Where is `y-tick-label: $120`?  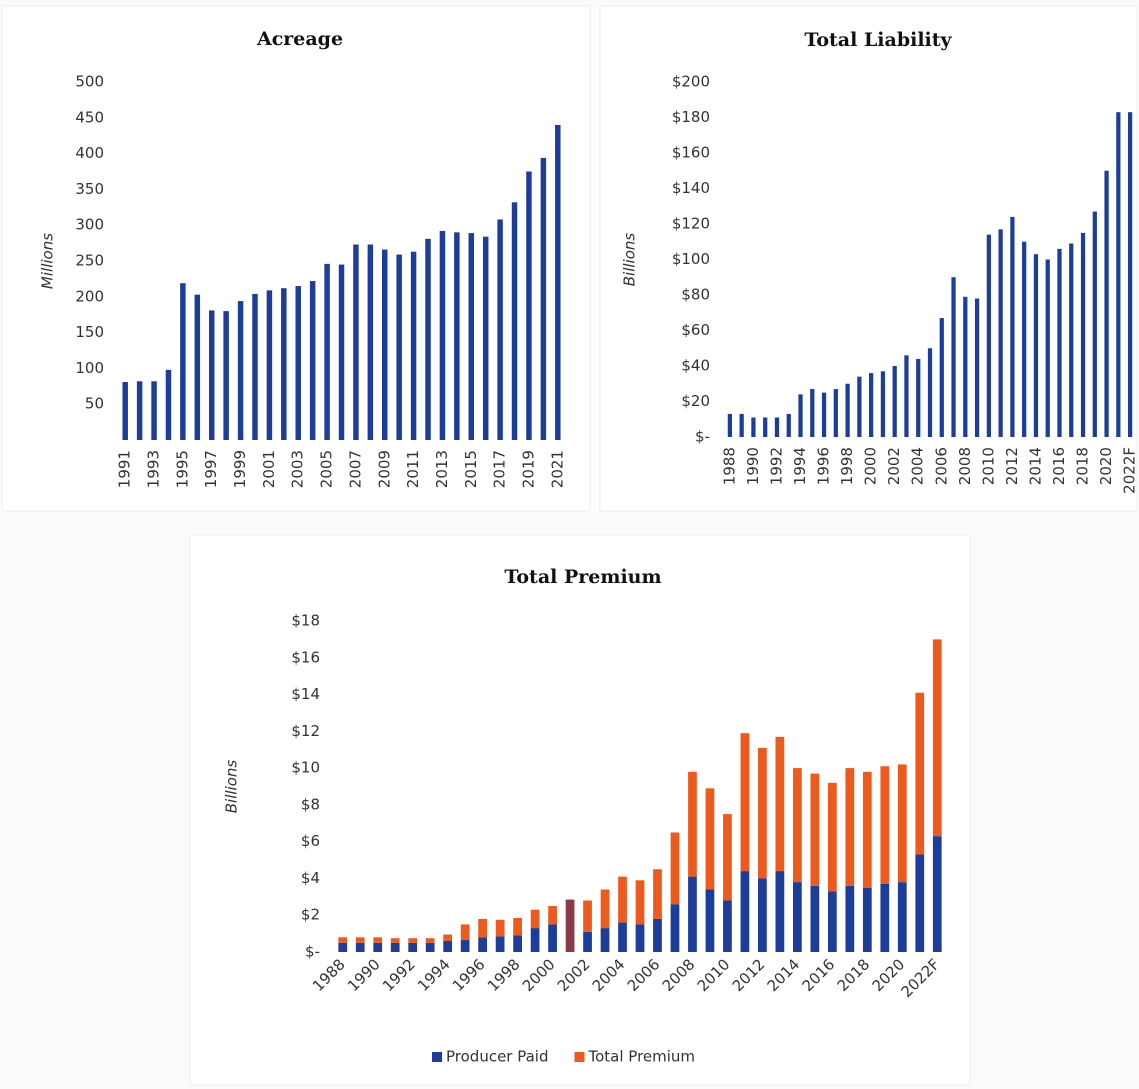 y-tick-label: $120 is located at coordinates (691, 224).